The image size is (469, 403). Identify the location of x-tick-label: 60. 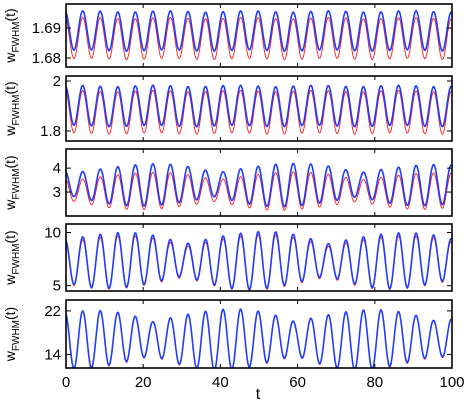
(297, 382).